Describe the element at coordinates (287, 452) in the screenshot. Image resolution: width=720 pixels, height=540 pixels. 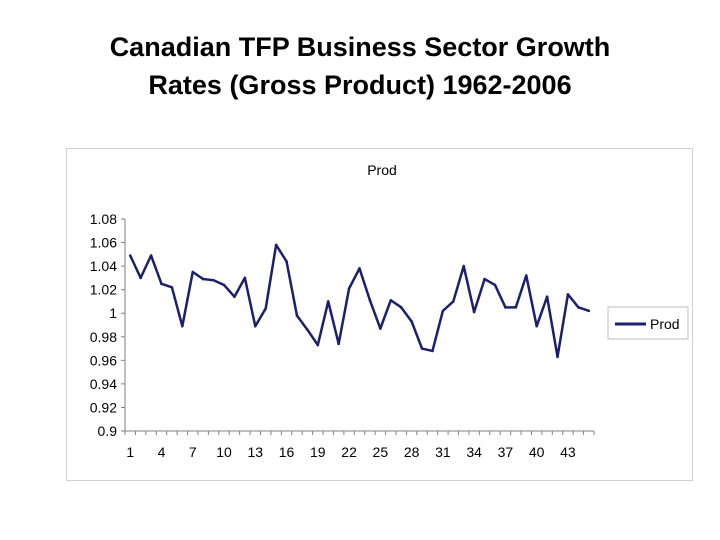
I see `x-tick-label: 16` at that location.